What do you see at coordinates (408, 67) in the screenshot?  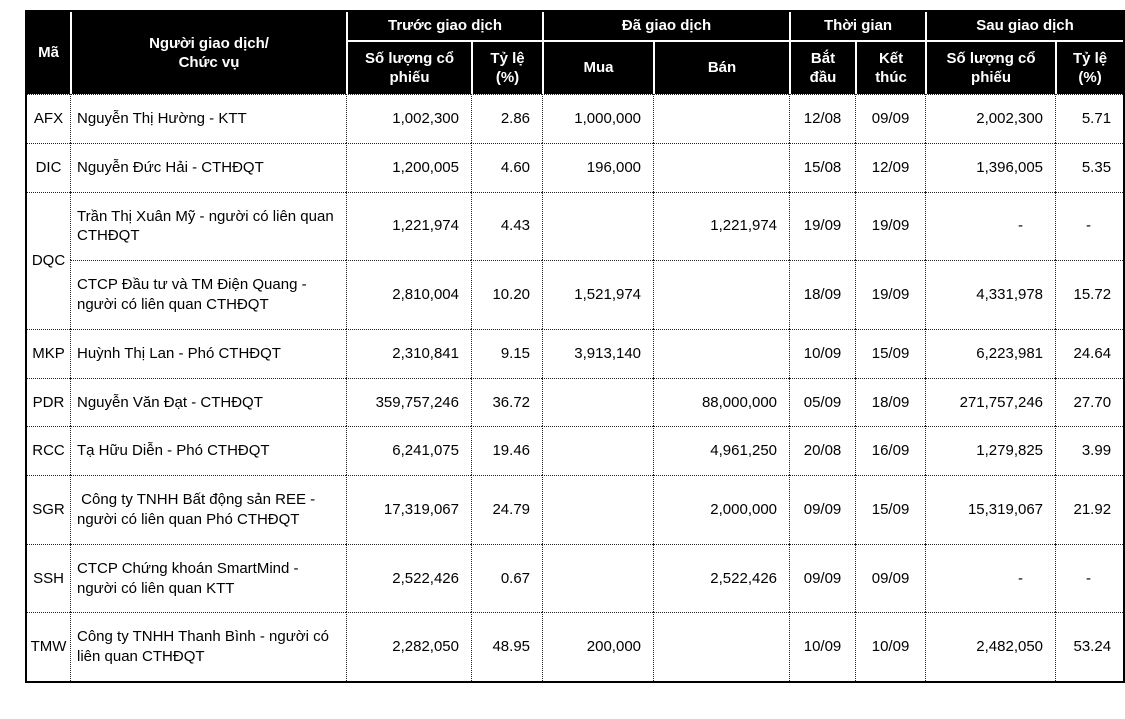 I see `header-before-shares: Số lượng cổ phiếu` at bounding box center [408, 67].